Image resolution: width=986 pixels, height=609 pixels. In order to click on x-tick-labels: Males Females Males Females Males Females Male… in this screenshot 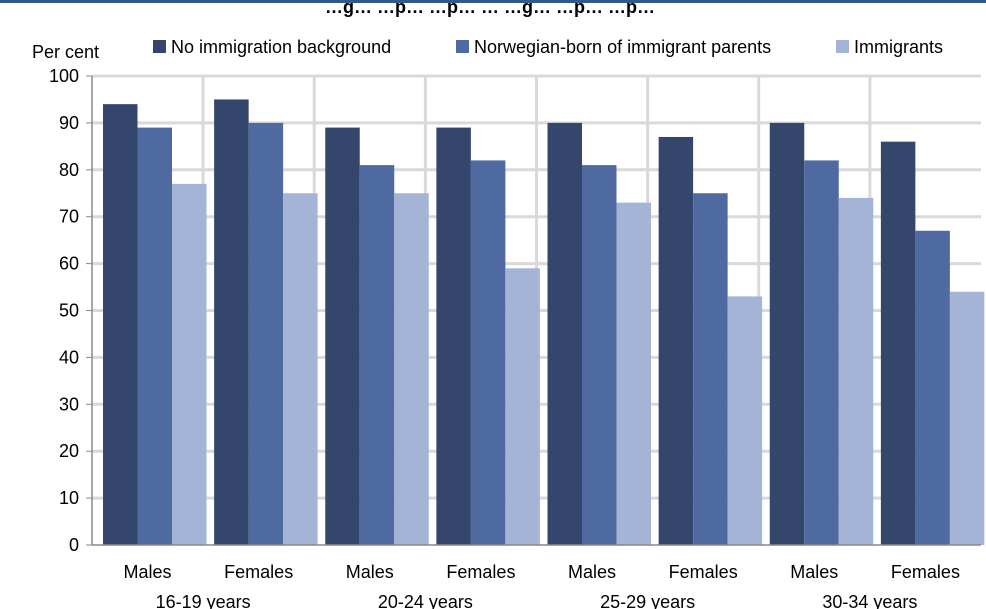, I will do `click(542, 572)`.